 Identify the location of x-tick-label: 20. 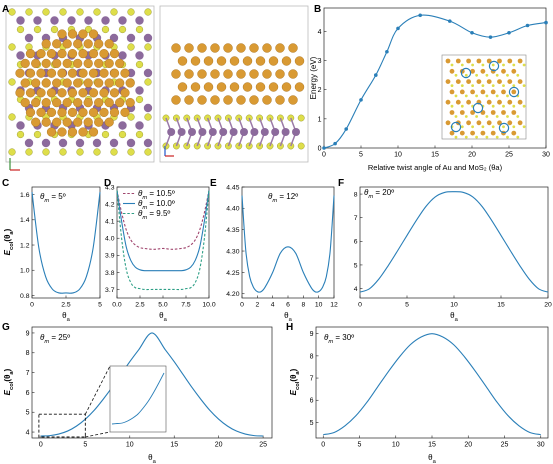
(548, 304).